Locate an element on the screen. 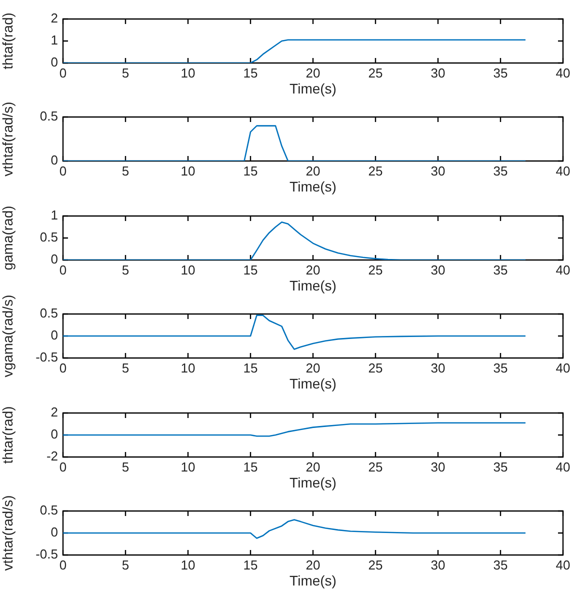  y-axis-title: vthtar(rad/s) is located at coordinates (8, 533).